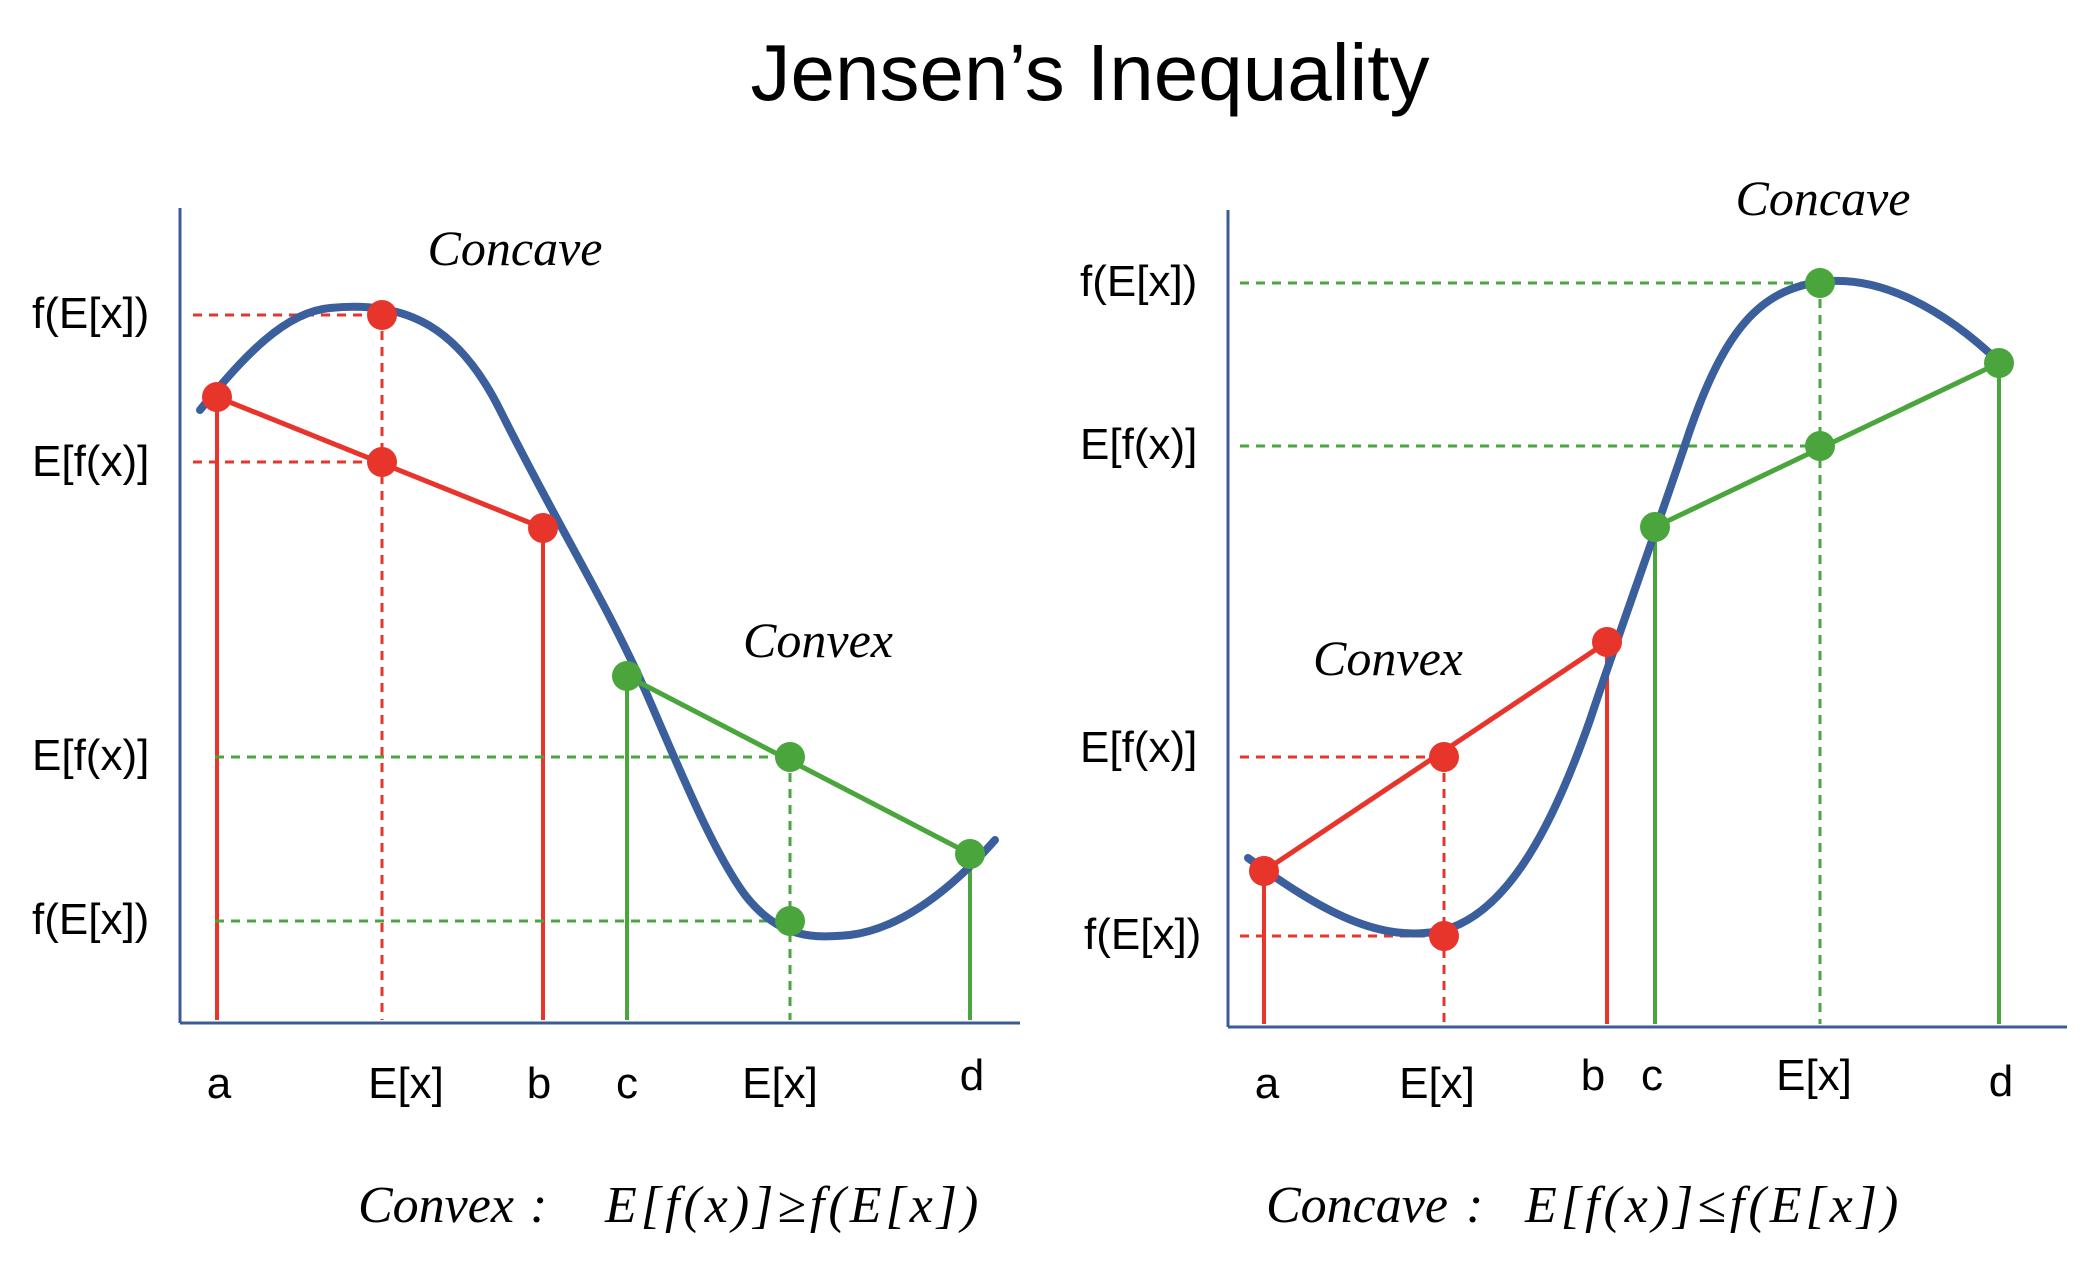 The height and width of the screenshot is (1264, 2084). What do you see at coordinates (627, 1083) in the screenshot?
I see `left-xlabel-c: c` at bounding box center [627, 1083].